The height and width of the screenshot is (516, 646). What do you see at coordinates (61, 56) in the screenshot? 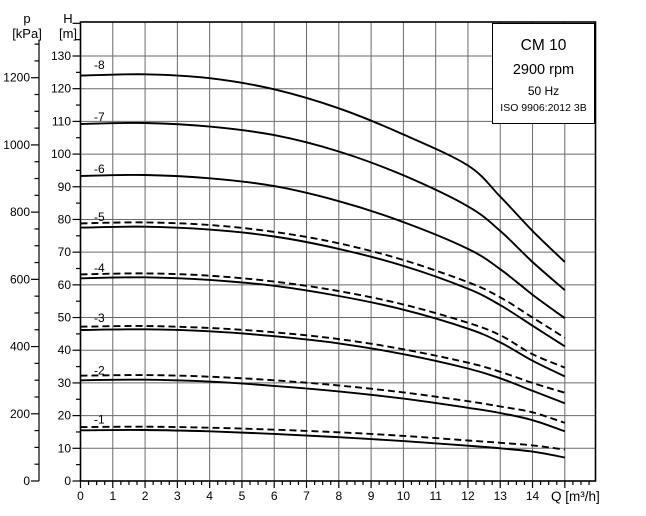
I see `h-axis-tick-label: 130` at bounding box center [61, 56].